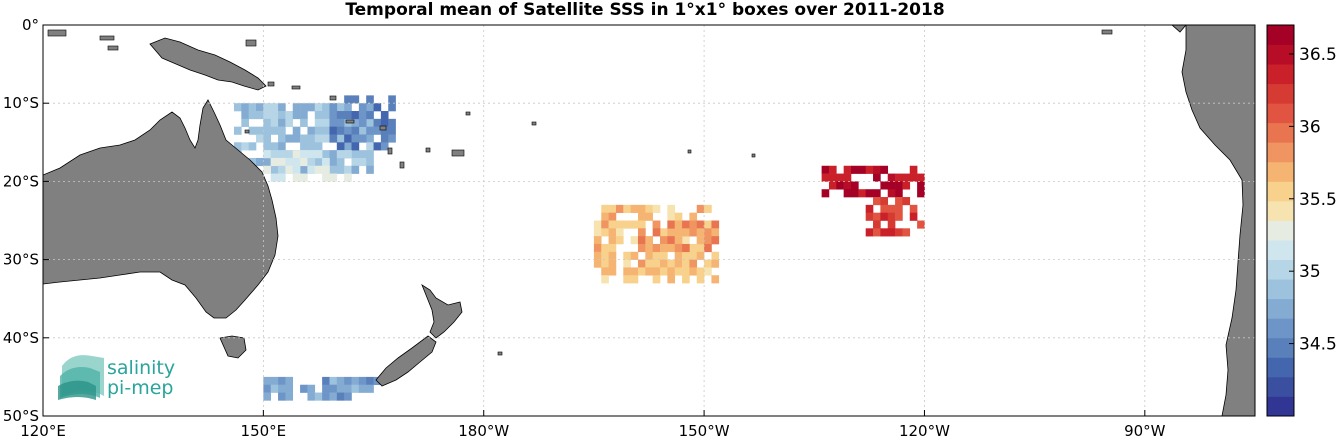  Describe the element at coordinates (483, 430) in the screenshot. I see `lon-tick-label: 180°W` at that location.